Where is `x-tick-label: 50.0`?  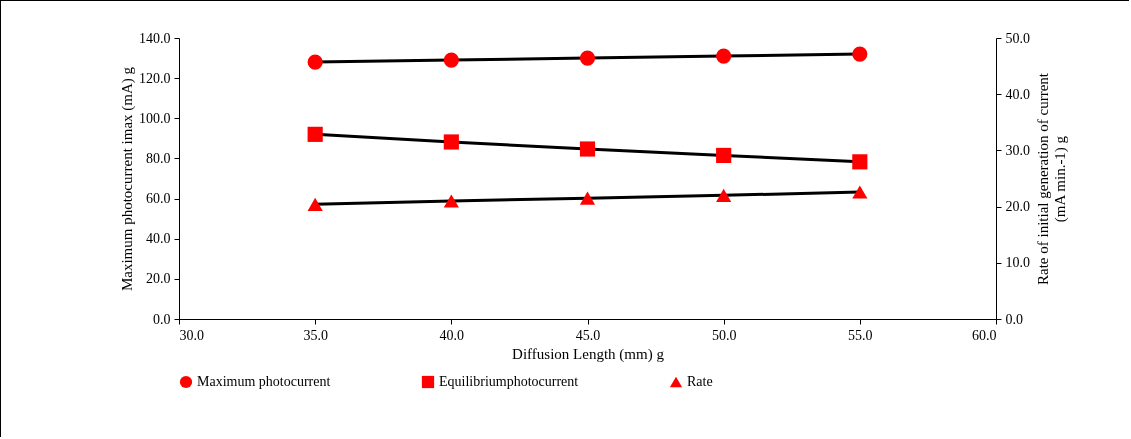 x-tick-label: 50.0 is located at coordinates (724, 335).